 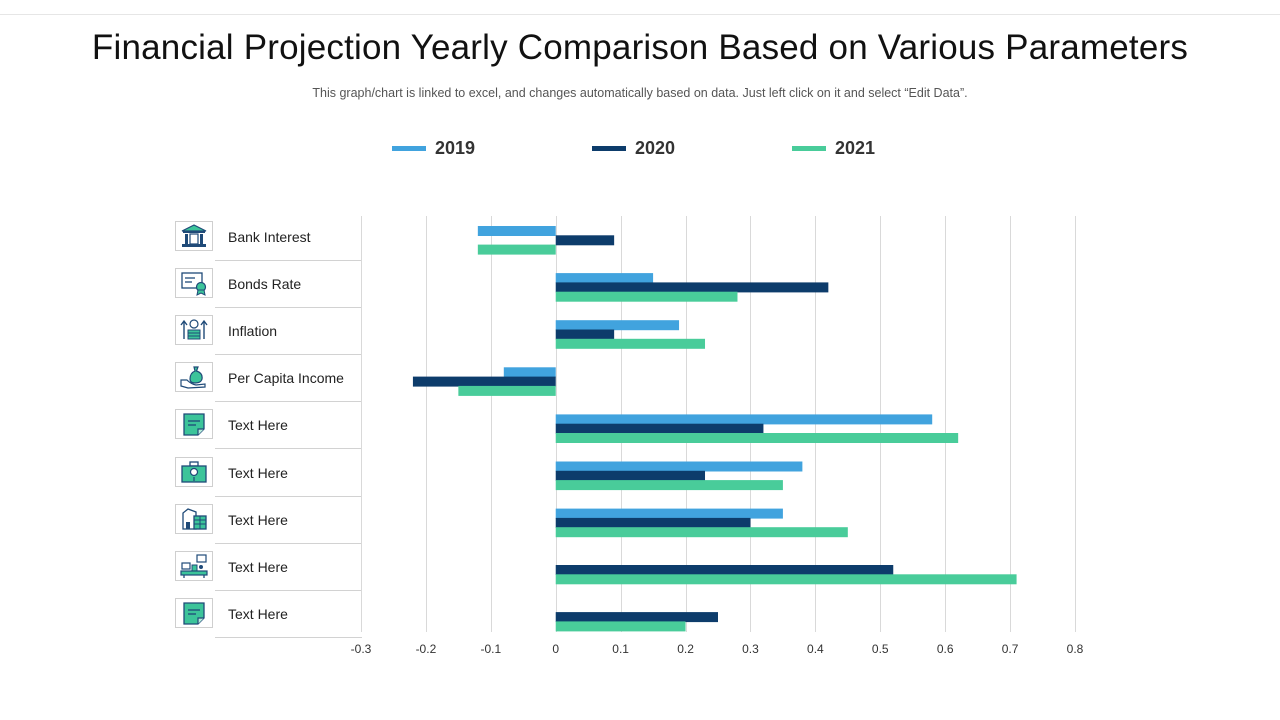 I want to click on x-tick-label: 0.4, so click(x=815, y=649).